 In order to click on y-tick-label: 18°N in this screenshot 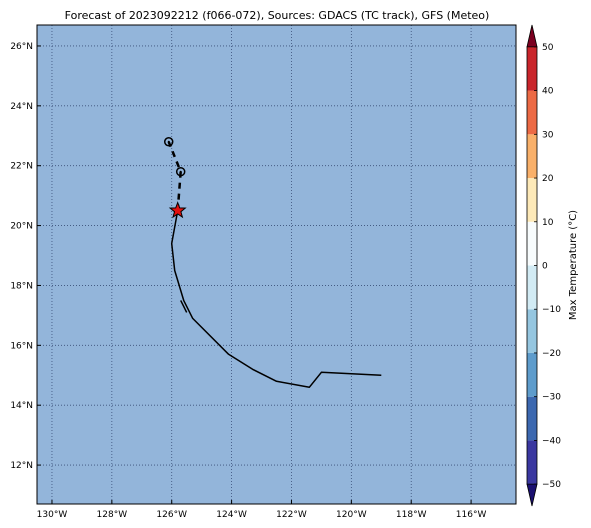, I will do `click(21, 286)`.